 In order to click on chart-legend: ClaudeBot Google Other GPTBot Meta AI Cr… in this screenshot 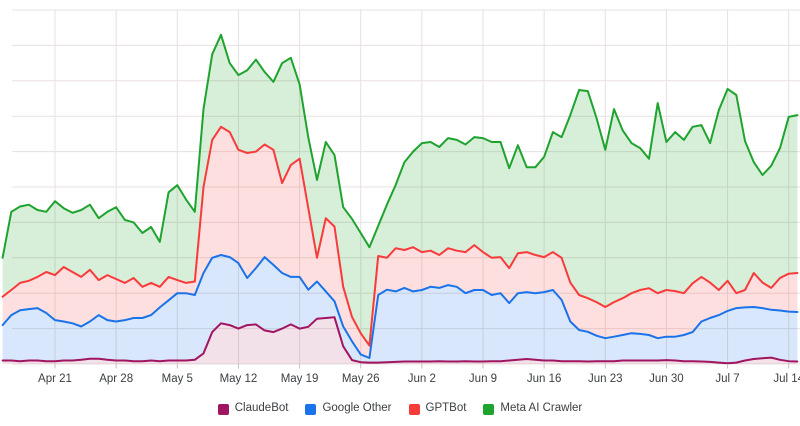, I will do `click(400, 409)`.